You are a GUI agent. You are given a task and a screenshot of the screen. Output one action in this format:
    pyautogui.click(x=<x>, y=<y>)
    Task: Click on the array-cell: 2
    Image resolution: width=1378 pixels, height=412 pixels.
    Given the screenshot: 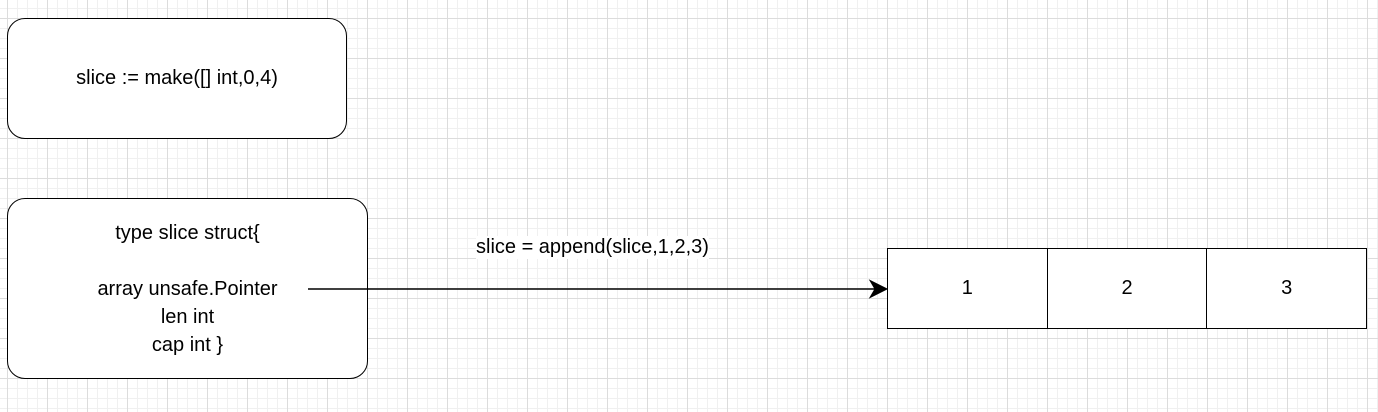 What is the action you would take?
    pyautogui.click(x=1128, y=288)
    